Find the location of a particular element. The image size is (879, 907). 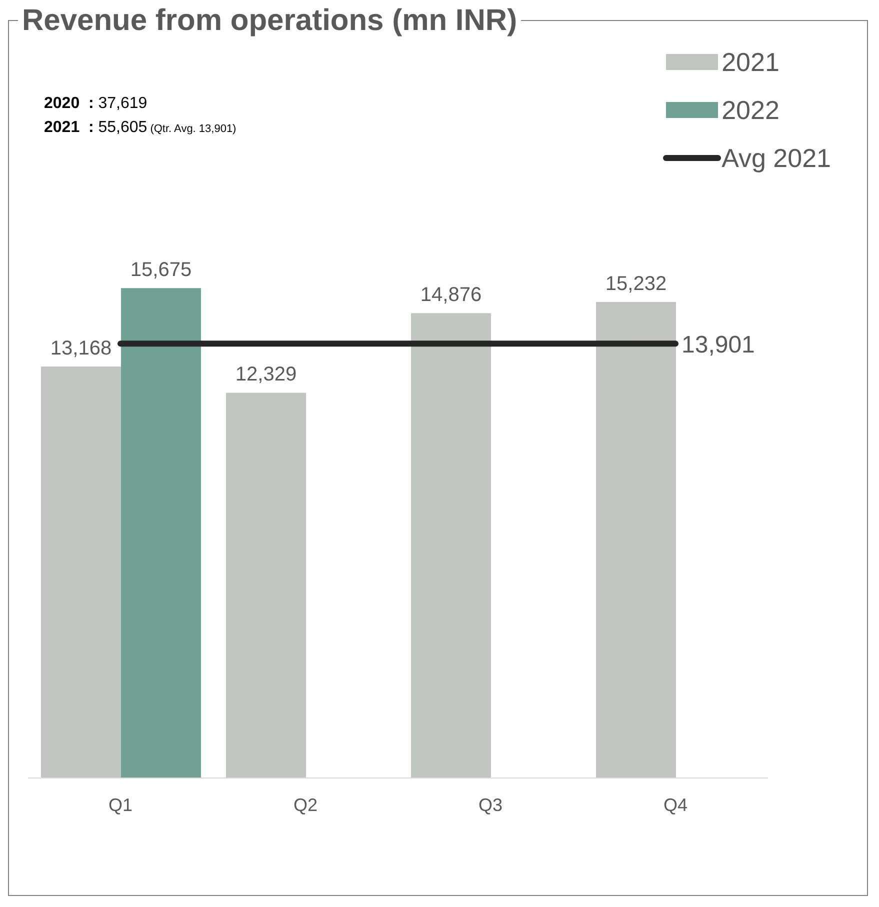

data-label: 13,901 is located at coordinates (718, 345).